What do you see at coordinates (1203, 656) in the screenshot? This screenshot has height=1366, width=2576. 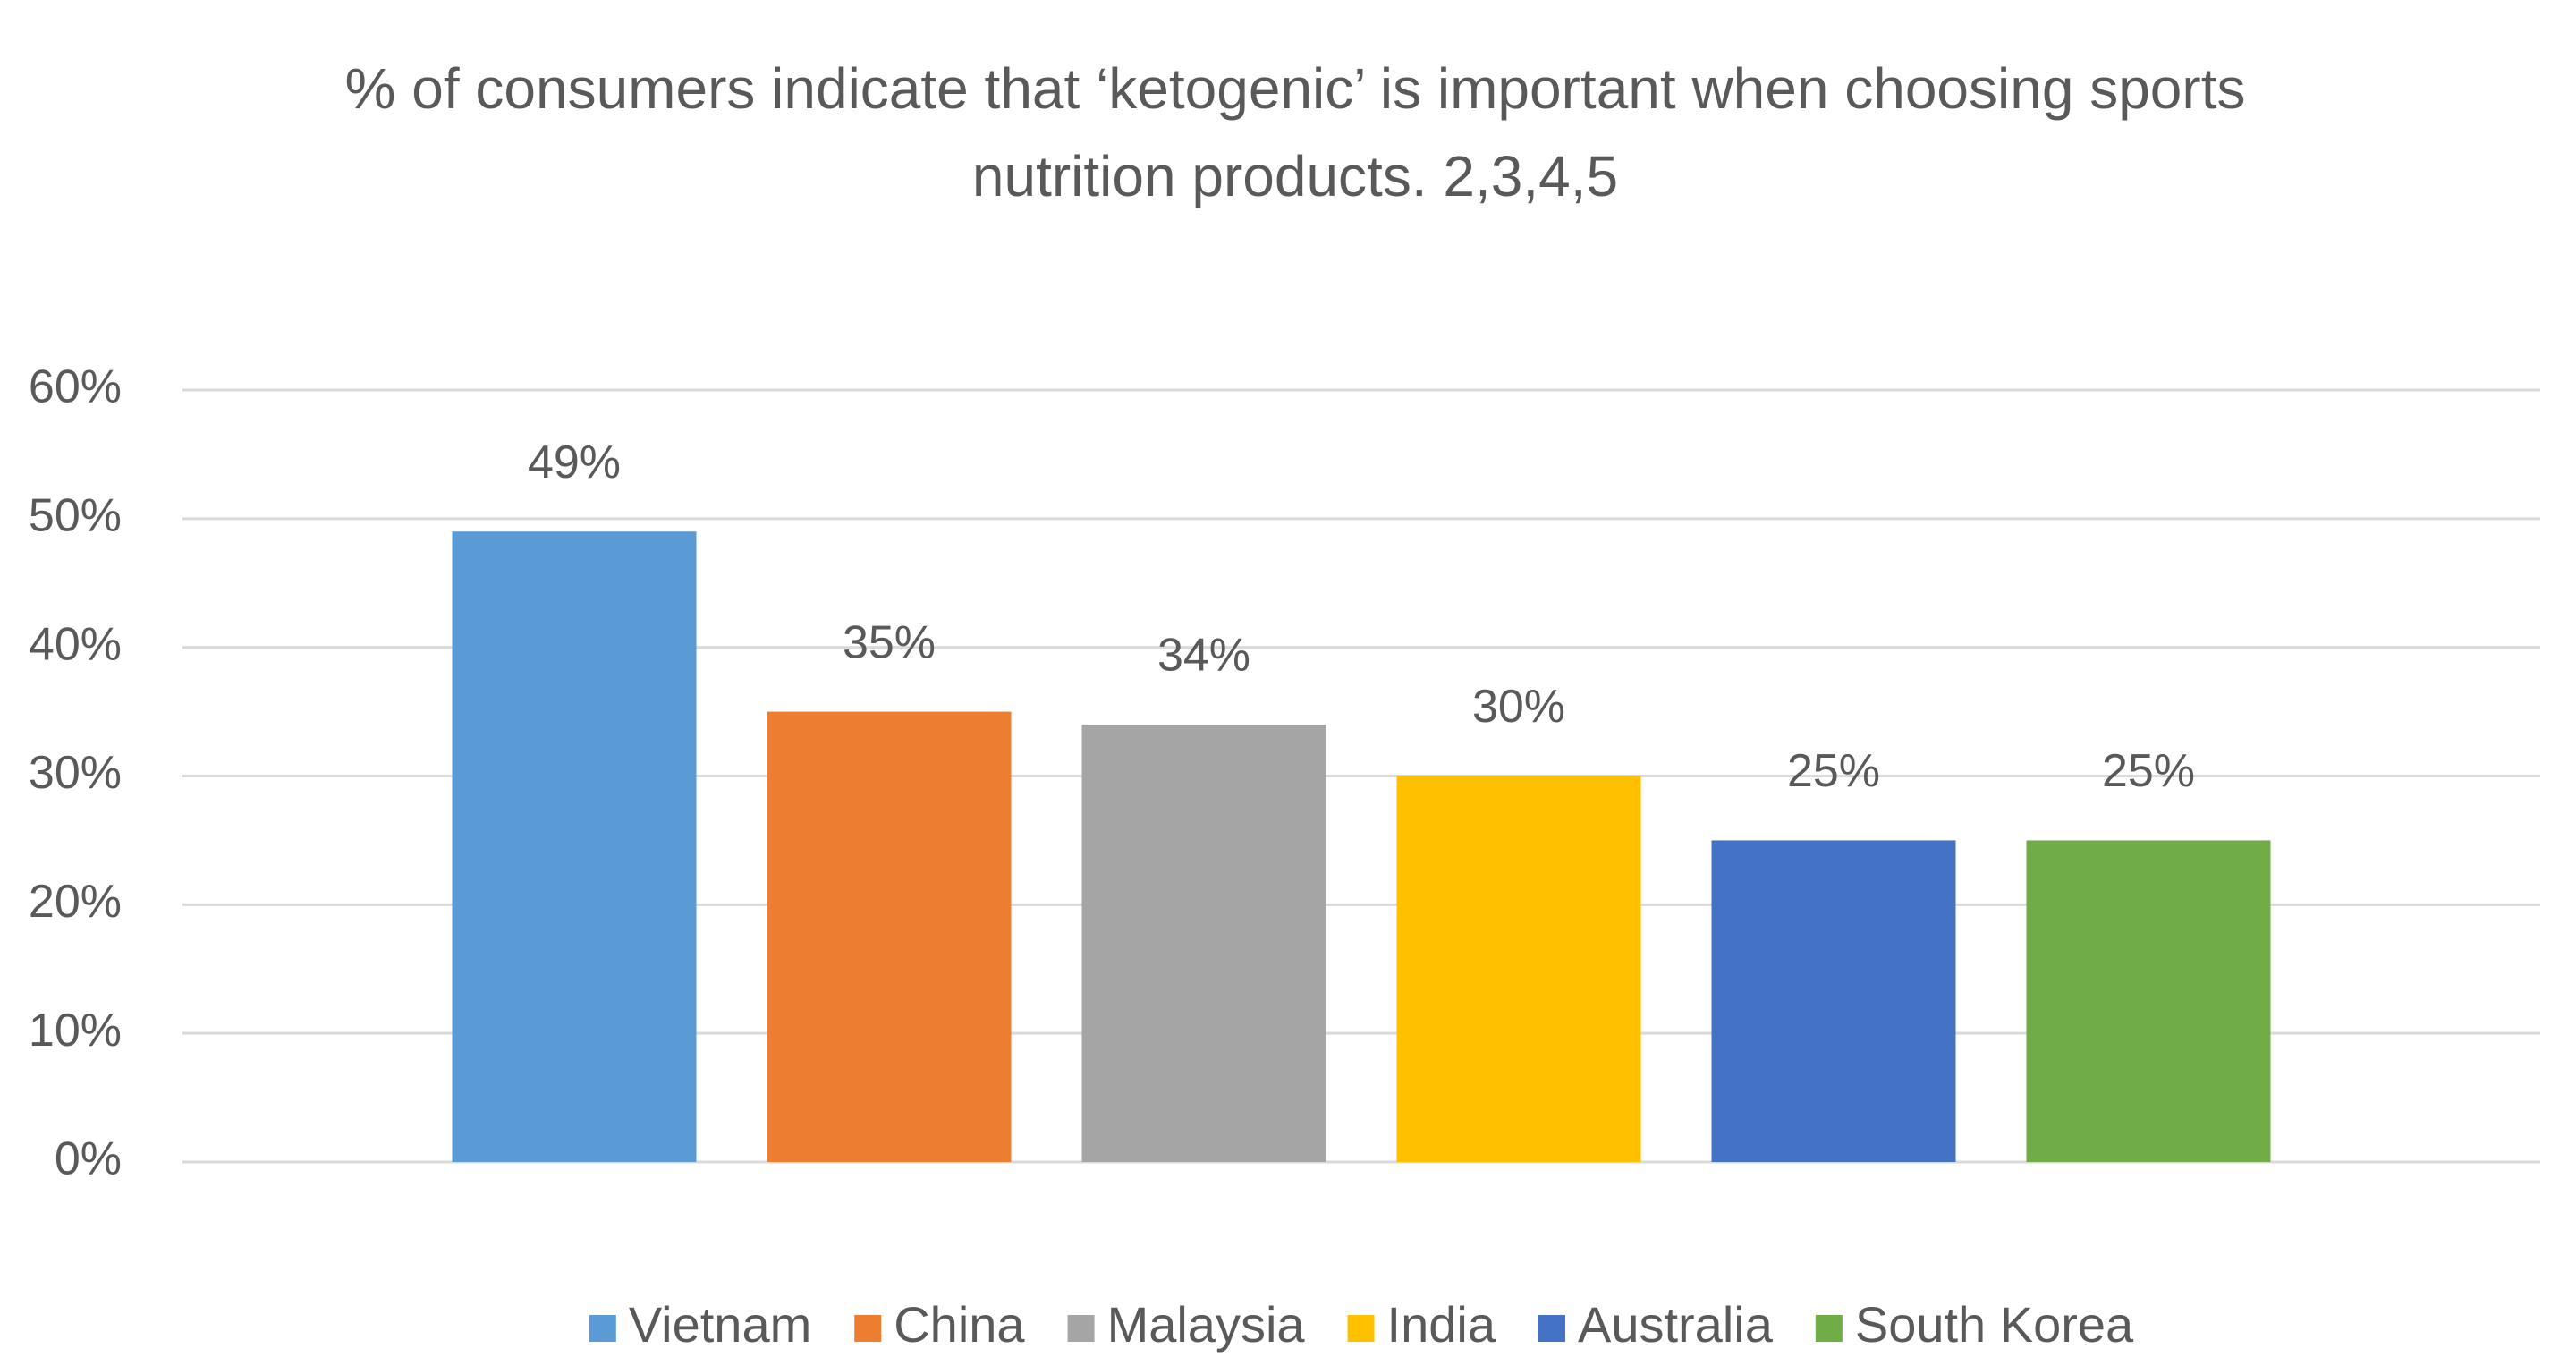 I see `data-label: 34%` at bounding box center [1203, 656].